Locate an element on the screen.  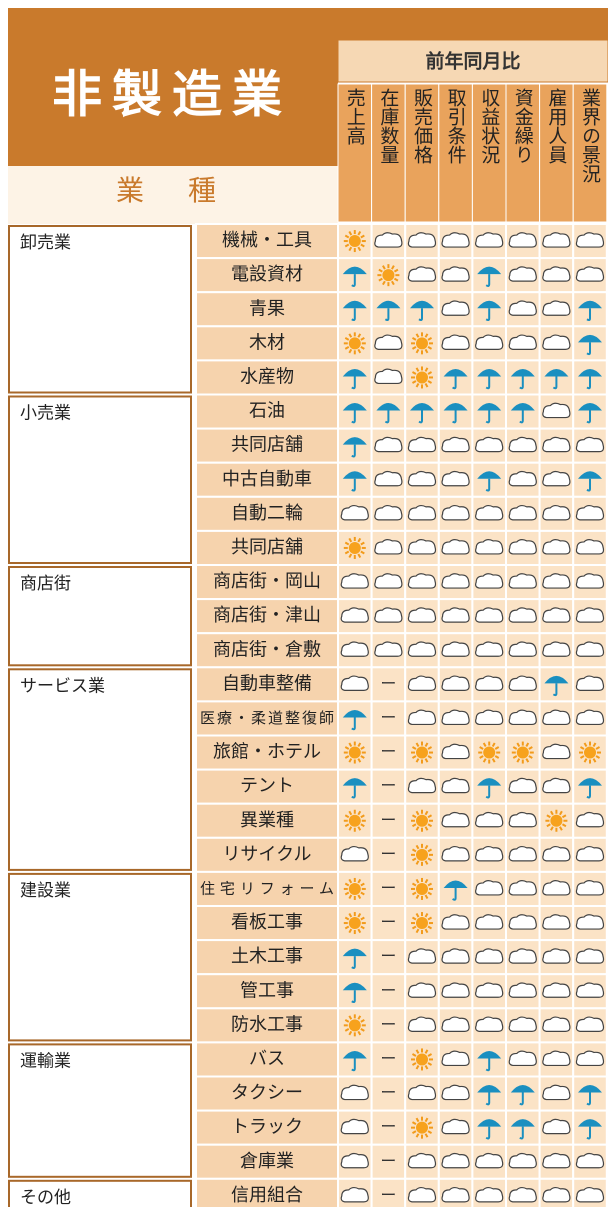
industry-name: 防水工事 is located at coordinates (267, 1024).